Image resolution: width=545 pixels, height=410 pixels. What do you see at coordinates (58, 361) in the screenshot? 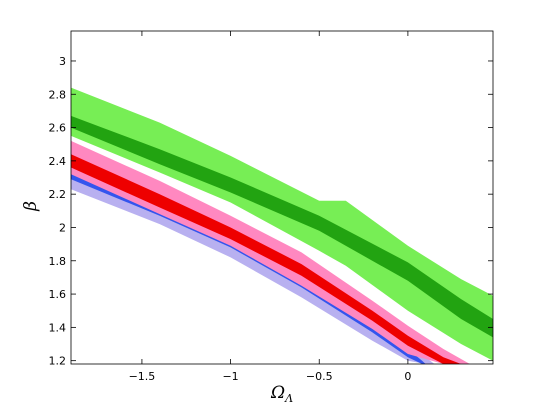
I see `y-tick-label: 1.2` at bounding box center [58, 361].